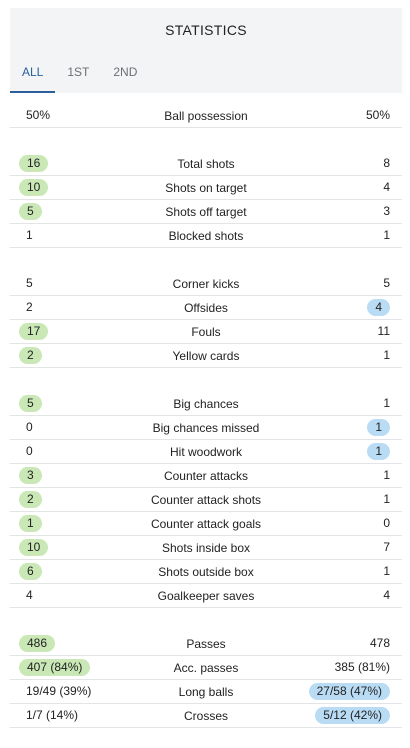 The image size is (410, 748). What do you see at coordinates (206, 50) in the screenshot?
I see `statistics-header: STATISTICS ALL 1ST 2ND` at bounding box center [206, 50].